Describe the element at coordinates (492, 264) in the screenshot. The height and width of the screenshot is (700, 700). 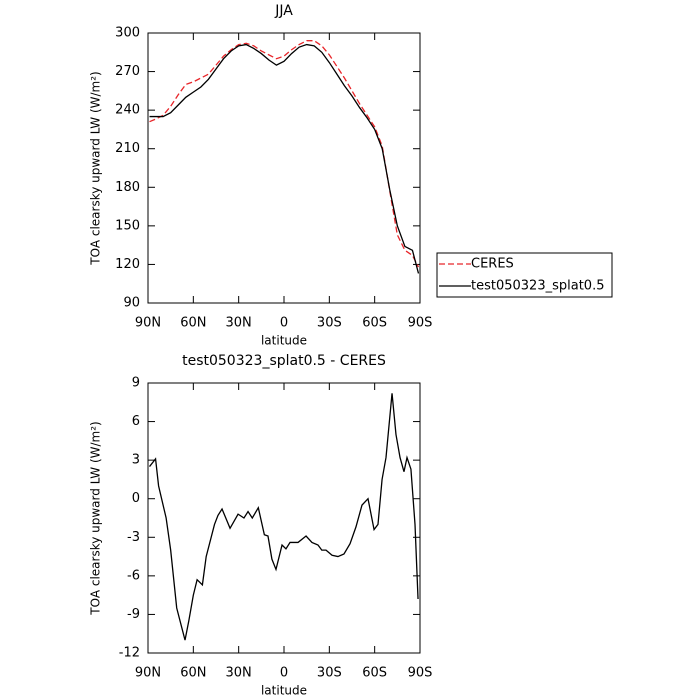
I see `legend-label: CERES` at that location.